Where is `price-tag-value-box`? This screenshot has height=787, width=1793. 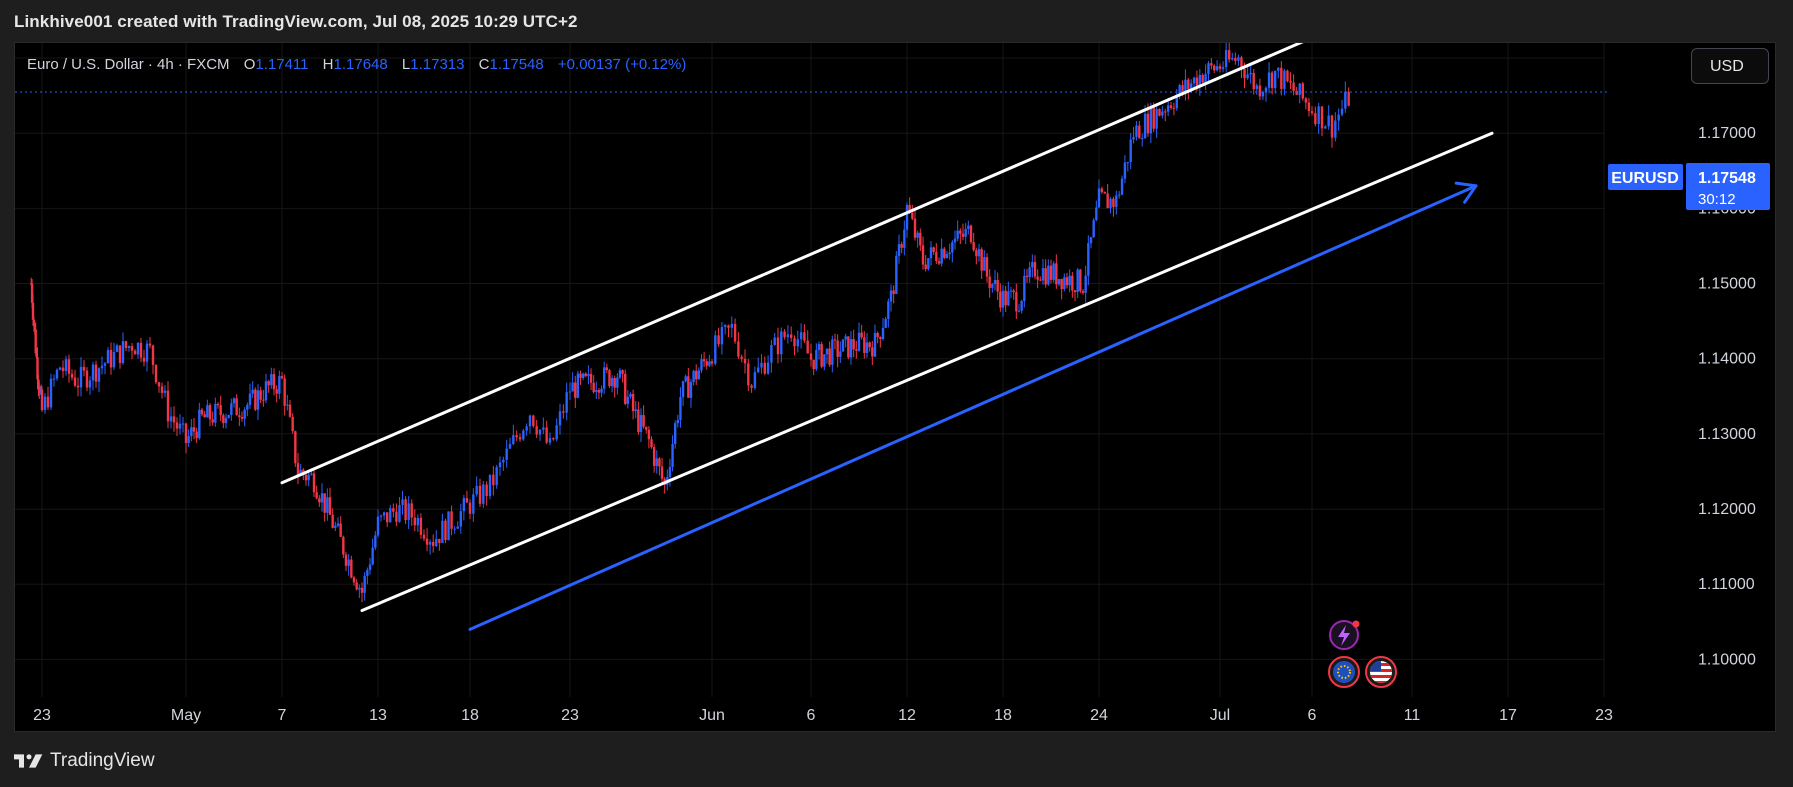
price-tag-value-box is located at coordinates (1728, 186).